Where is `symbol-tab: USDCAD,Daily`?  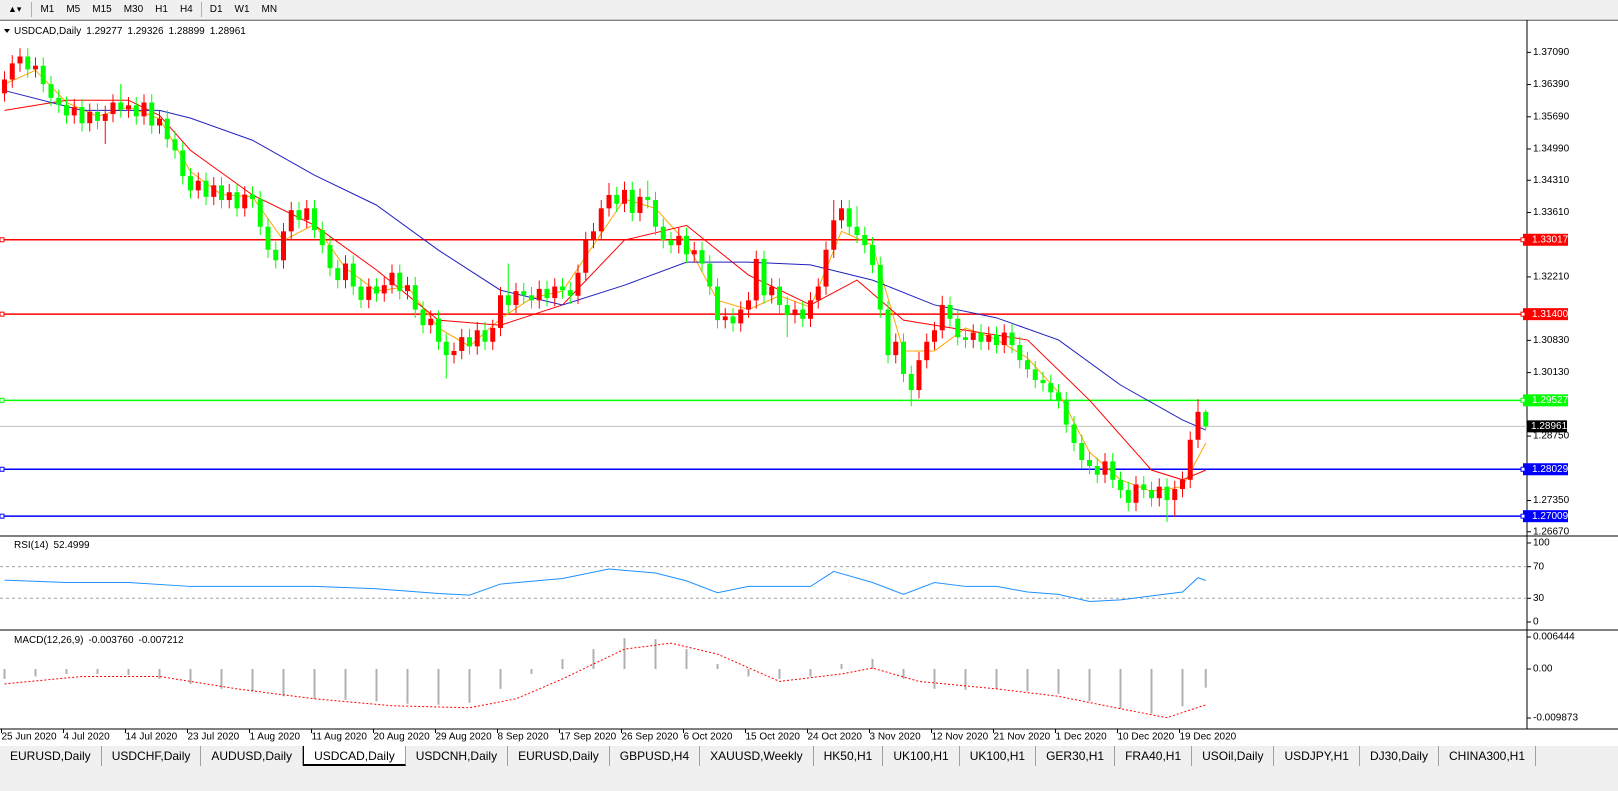 symbol-tab: USDCAD,Daily is located at coordinates (354, 756).